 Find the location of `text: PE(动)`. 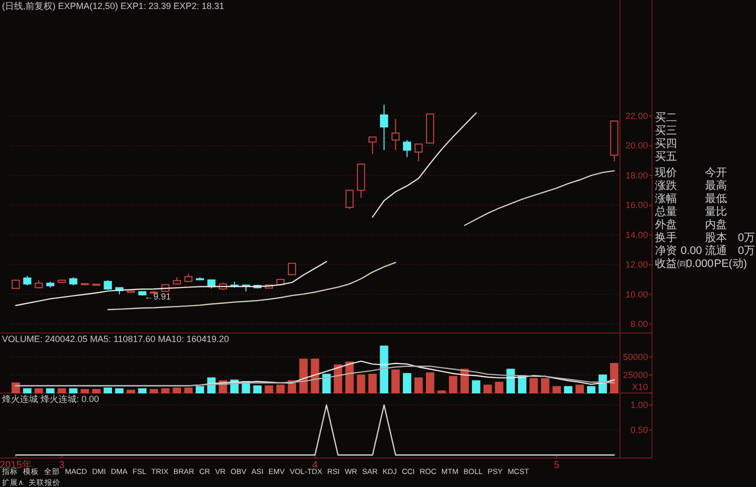

text: PE(动) is located at coordinates (730, 264).